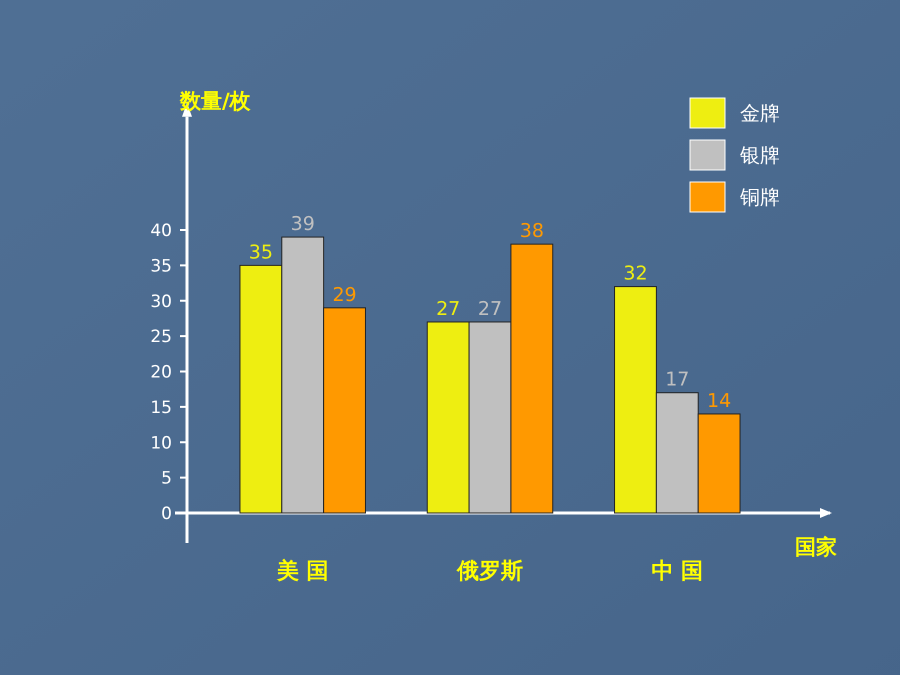  I want to click on y-axis-title: 数量/枚, so click(215, 101).